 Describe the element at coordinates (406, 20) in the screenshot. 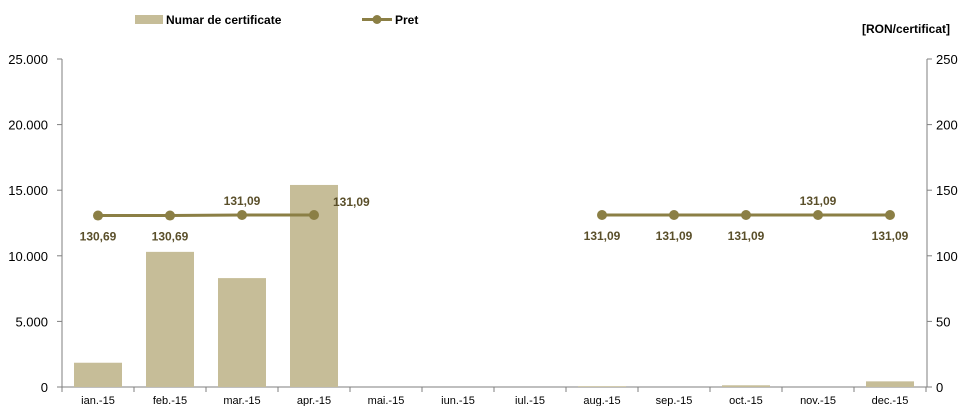

I see `legend-line-label: Pret` at that location.